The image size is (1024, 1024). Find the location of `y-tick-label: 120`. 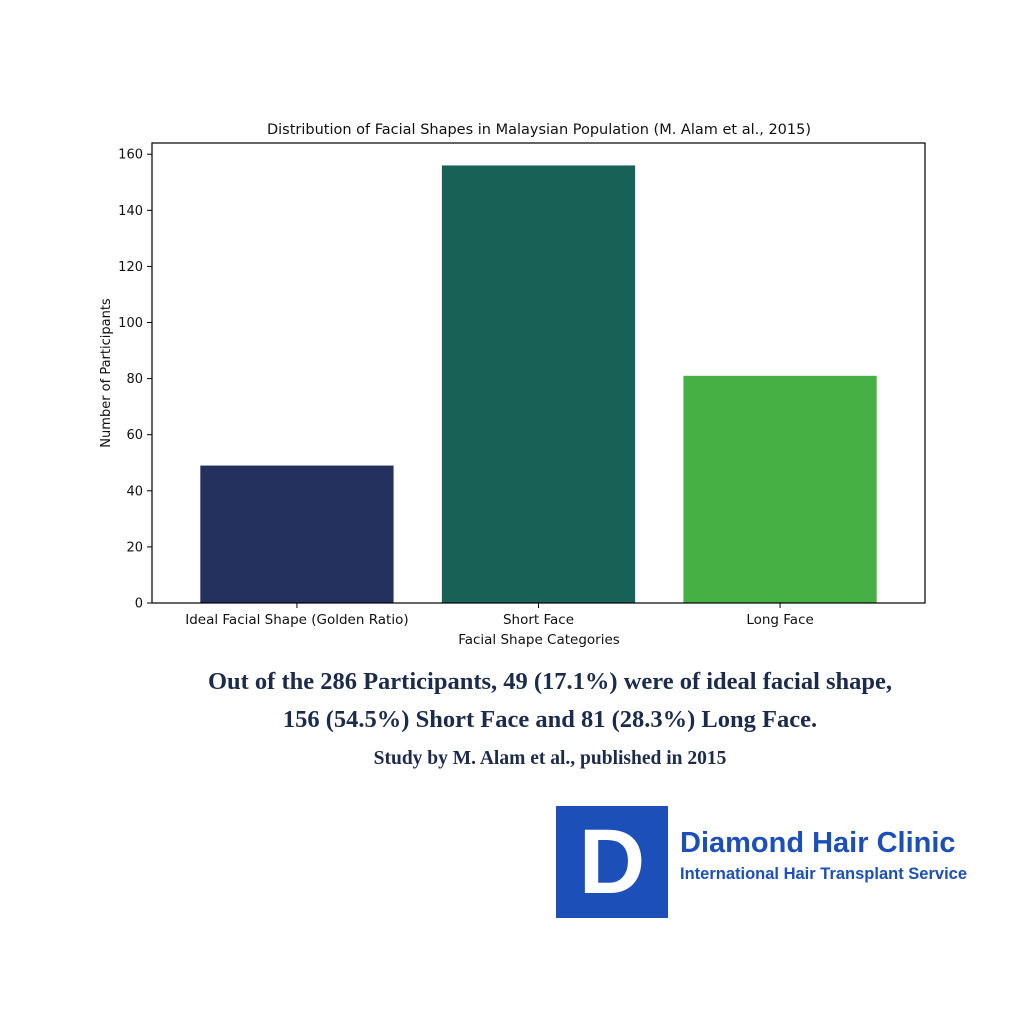

y-tick-label: 120 is located at coordinates (130, 267).